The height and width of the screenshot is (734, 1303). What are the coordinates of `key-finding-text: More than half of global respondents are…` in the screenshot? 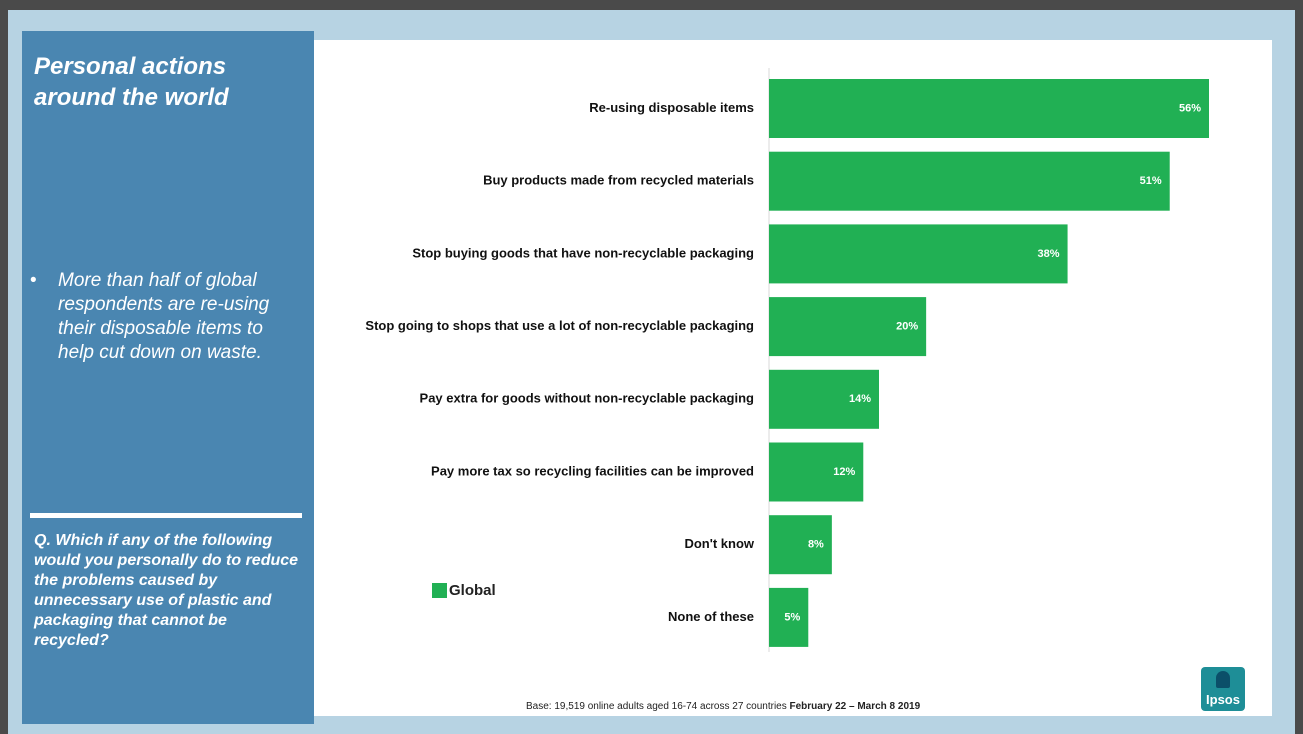 It's located at (164, 316).